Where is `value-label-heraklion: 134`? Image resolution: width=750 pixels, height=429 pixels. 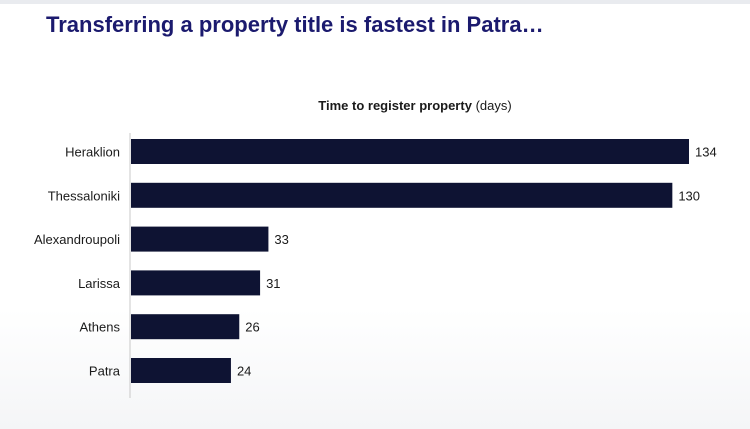 value-label-heraklion: 134 is located at coordinates (706, 152).